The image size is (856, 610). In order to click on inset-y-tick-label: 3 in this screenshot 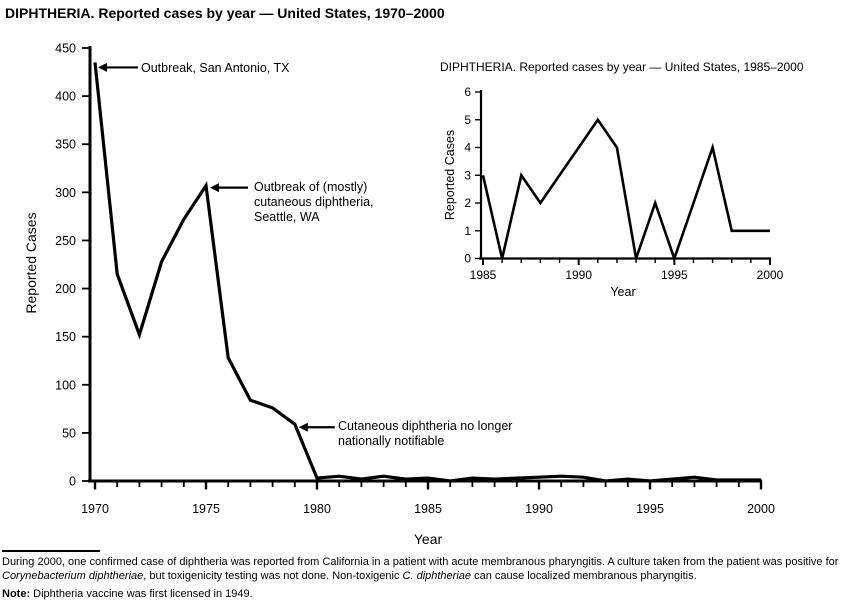, I will do `click(467, 175)`.